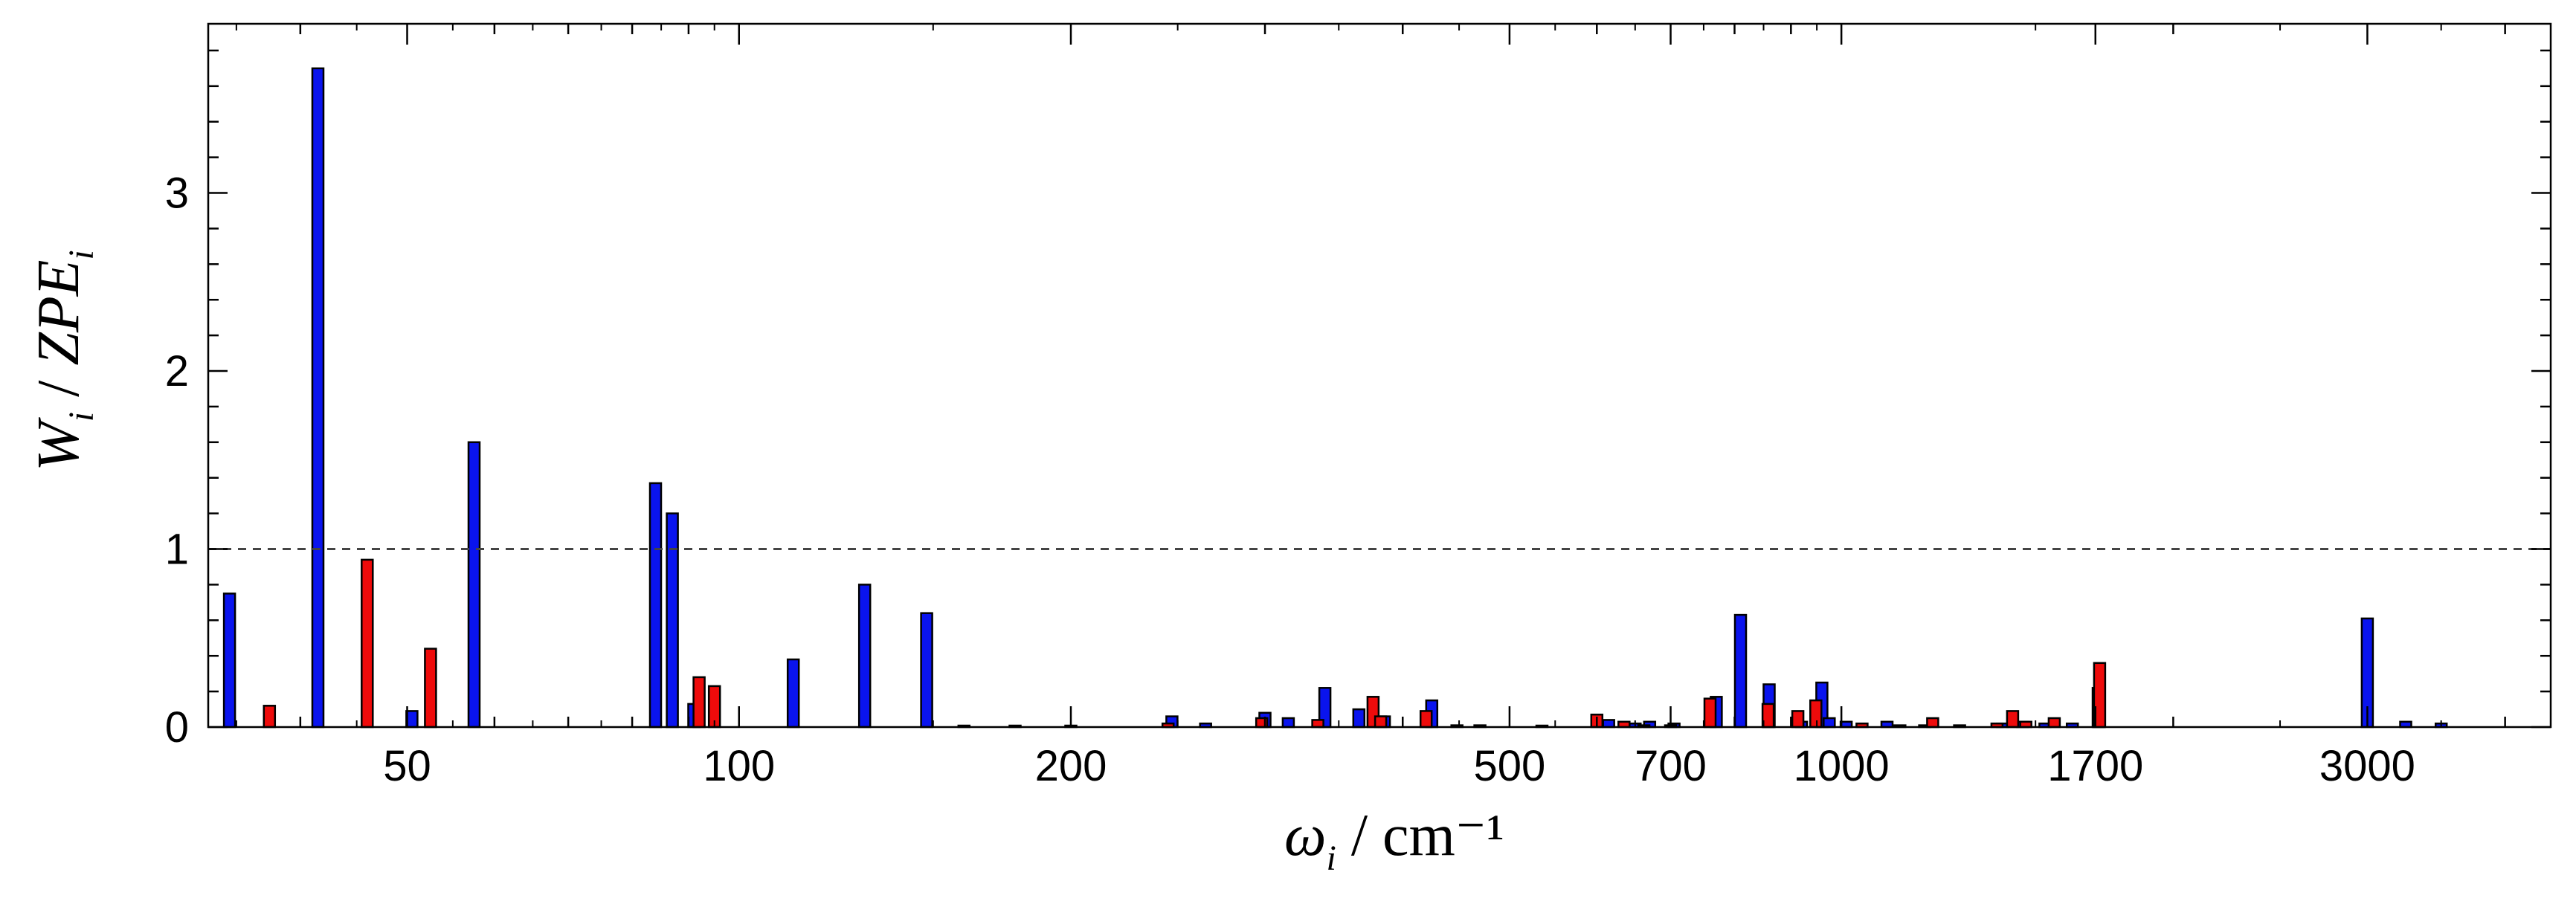 The image size is (2576, 904). Describe the element at coordinates (177, 550) in the screenshot. I see `y-tick-label: 1` at that location.